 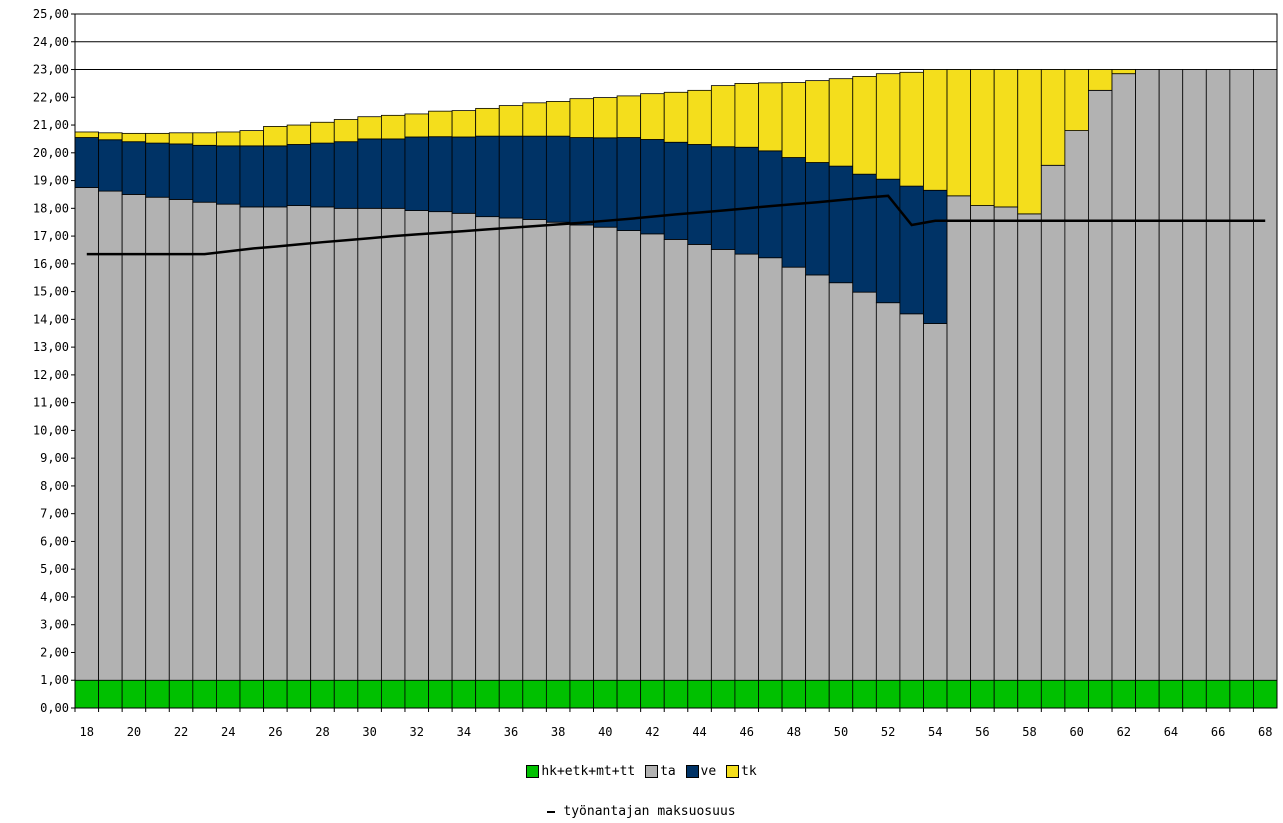 What do you see at coordinates (369, 732) in the screenshot?
I see `x-tick-label: 30` at bounding box center [369, 732].